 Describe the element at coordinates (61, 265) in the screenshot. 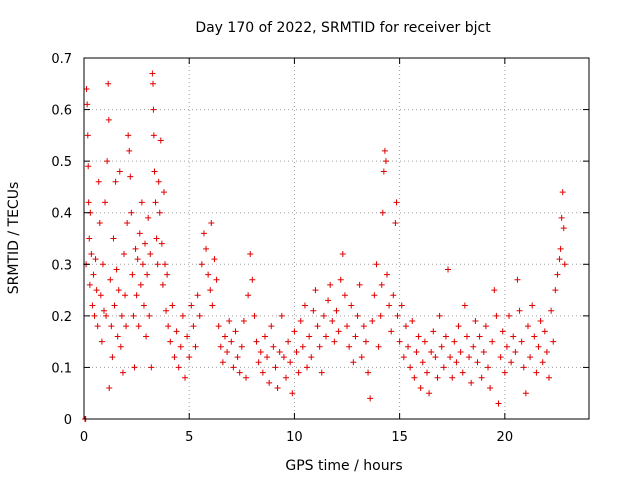

I see `y-tick-label: 0.3` at that location.